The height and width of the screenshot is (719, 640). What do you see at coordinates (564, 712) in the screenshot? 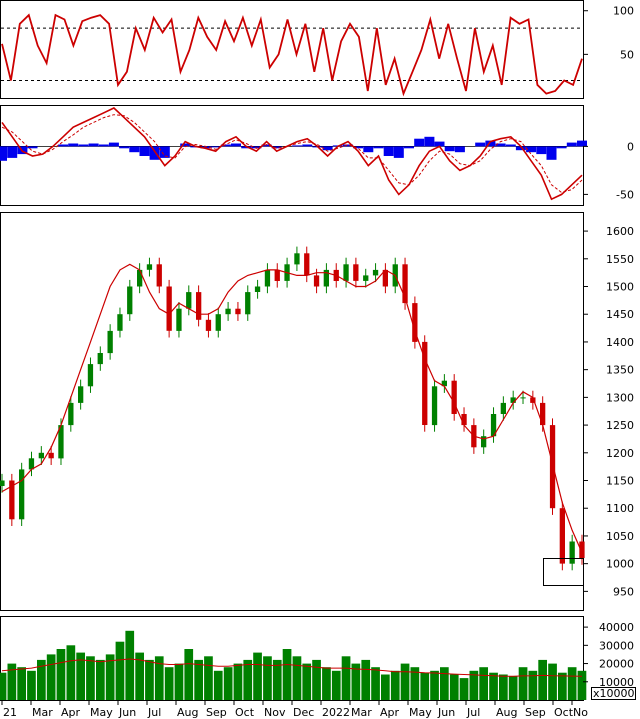
I see `month-label: Oct` at bounding box center [564, 712].